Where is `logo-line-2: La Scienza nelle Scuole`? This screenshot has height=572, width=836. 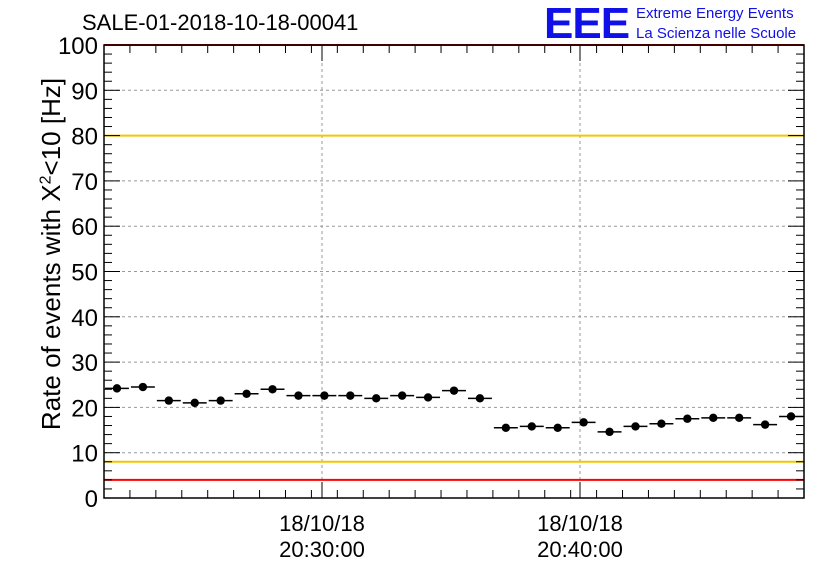 logo-line-2: La Scienza nelle Scuole is located at coordinates (716, 33).